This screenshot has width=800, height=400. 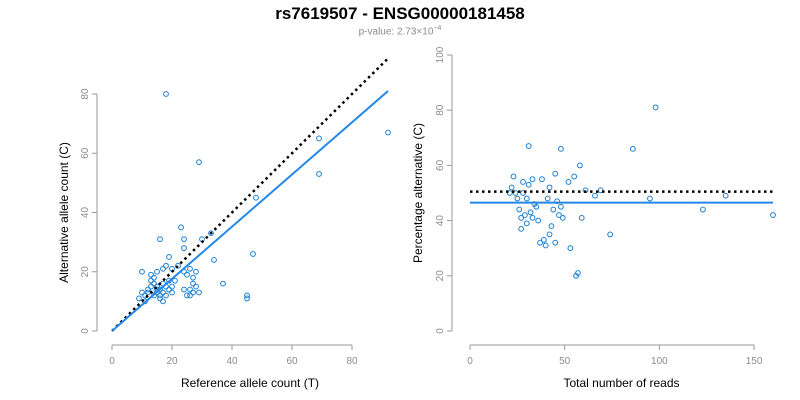 What do you see at coordinates (172, 361) in the screenshot?
I see `x-tick-label: 20` at bounding box center [172, 361].